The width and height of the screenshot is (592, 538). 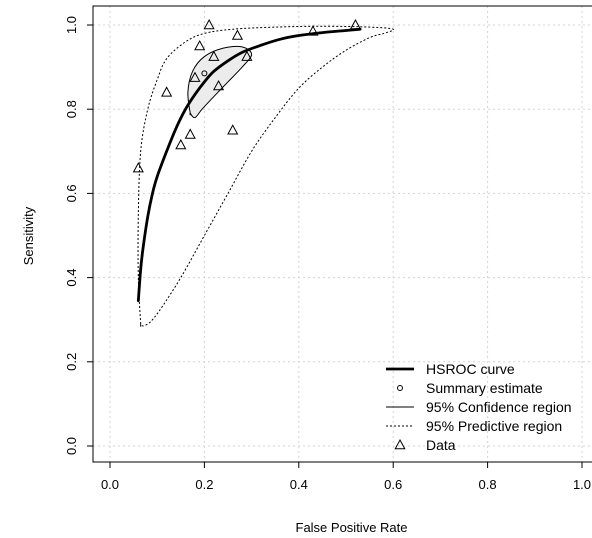 What do you see at coordinates (393, 484) in the screenshot?
I see `x-tick-label: 0.6` at bounding box center [393, 484].